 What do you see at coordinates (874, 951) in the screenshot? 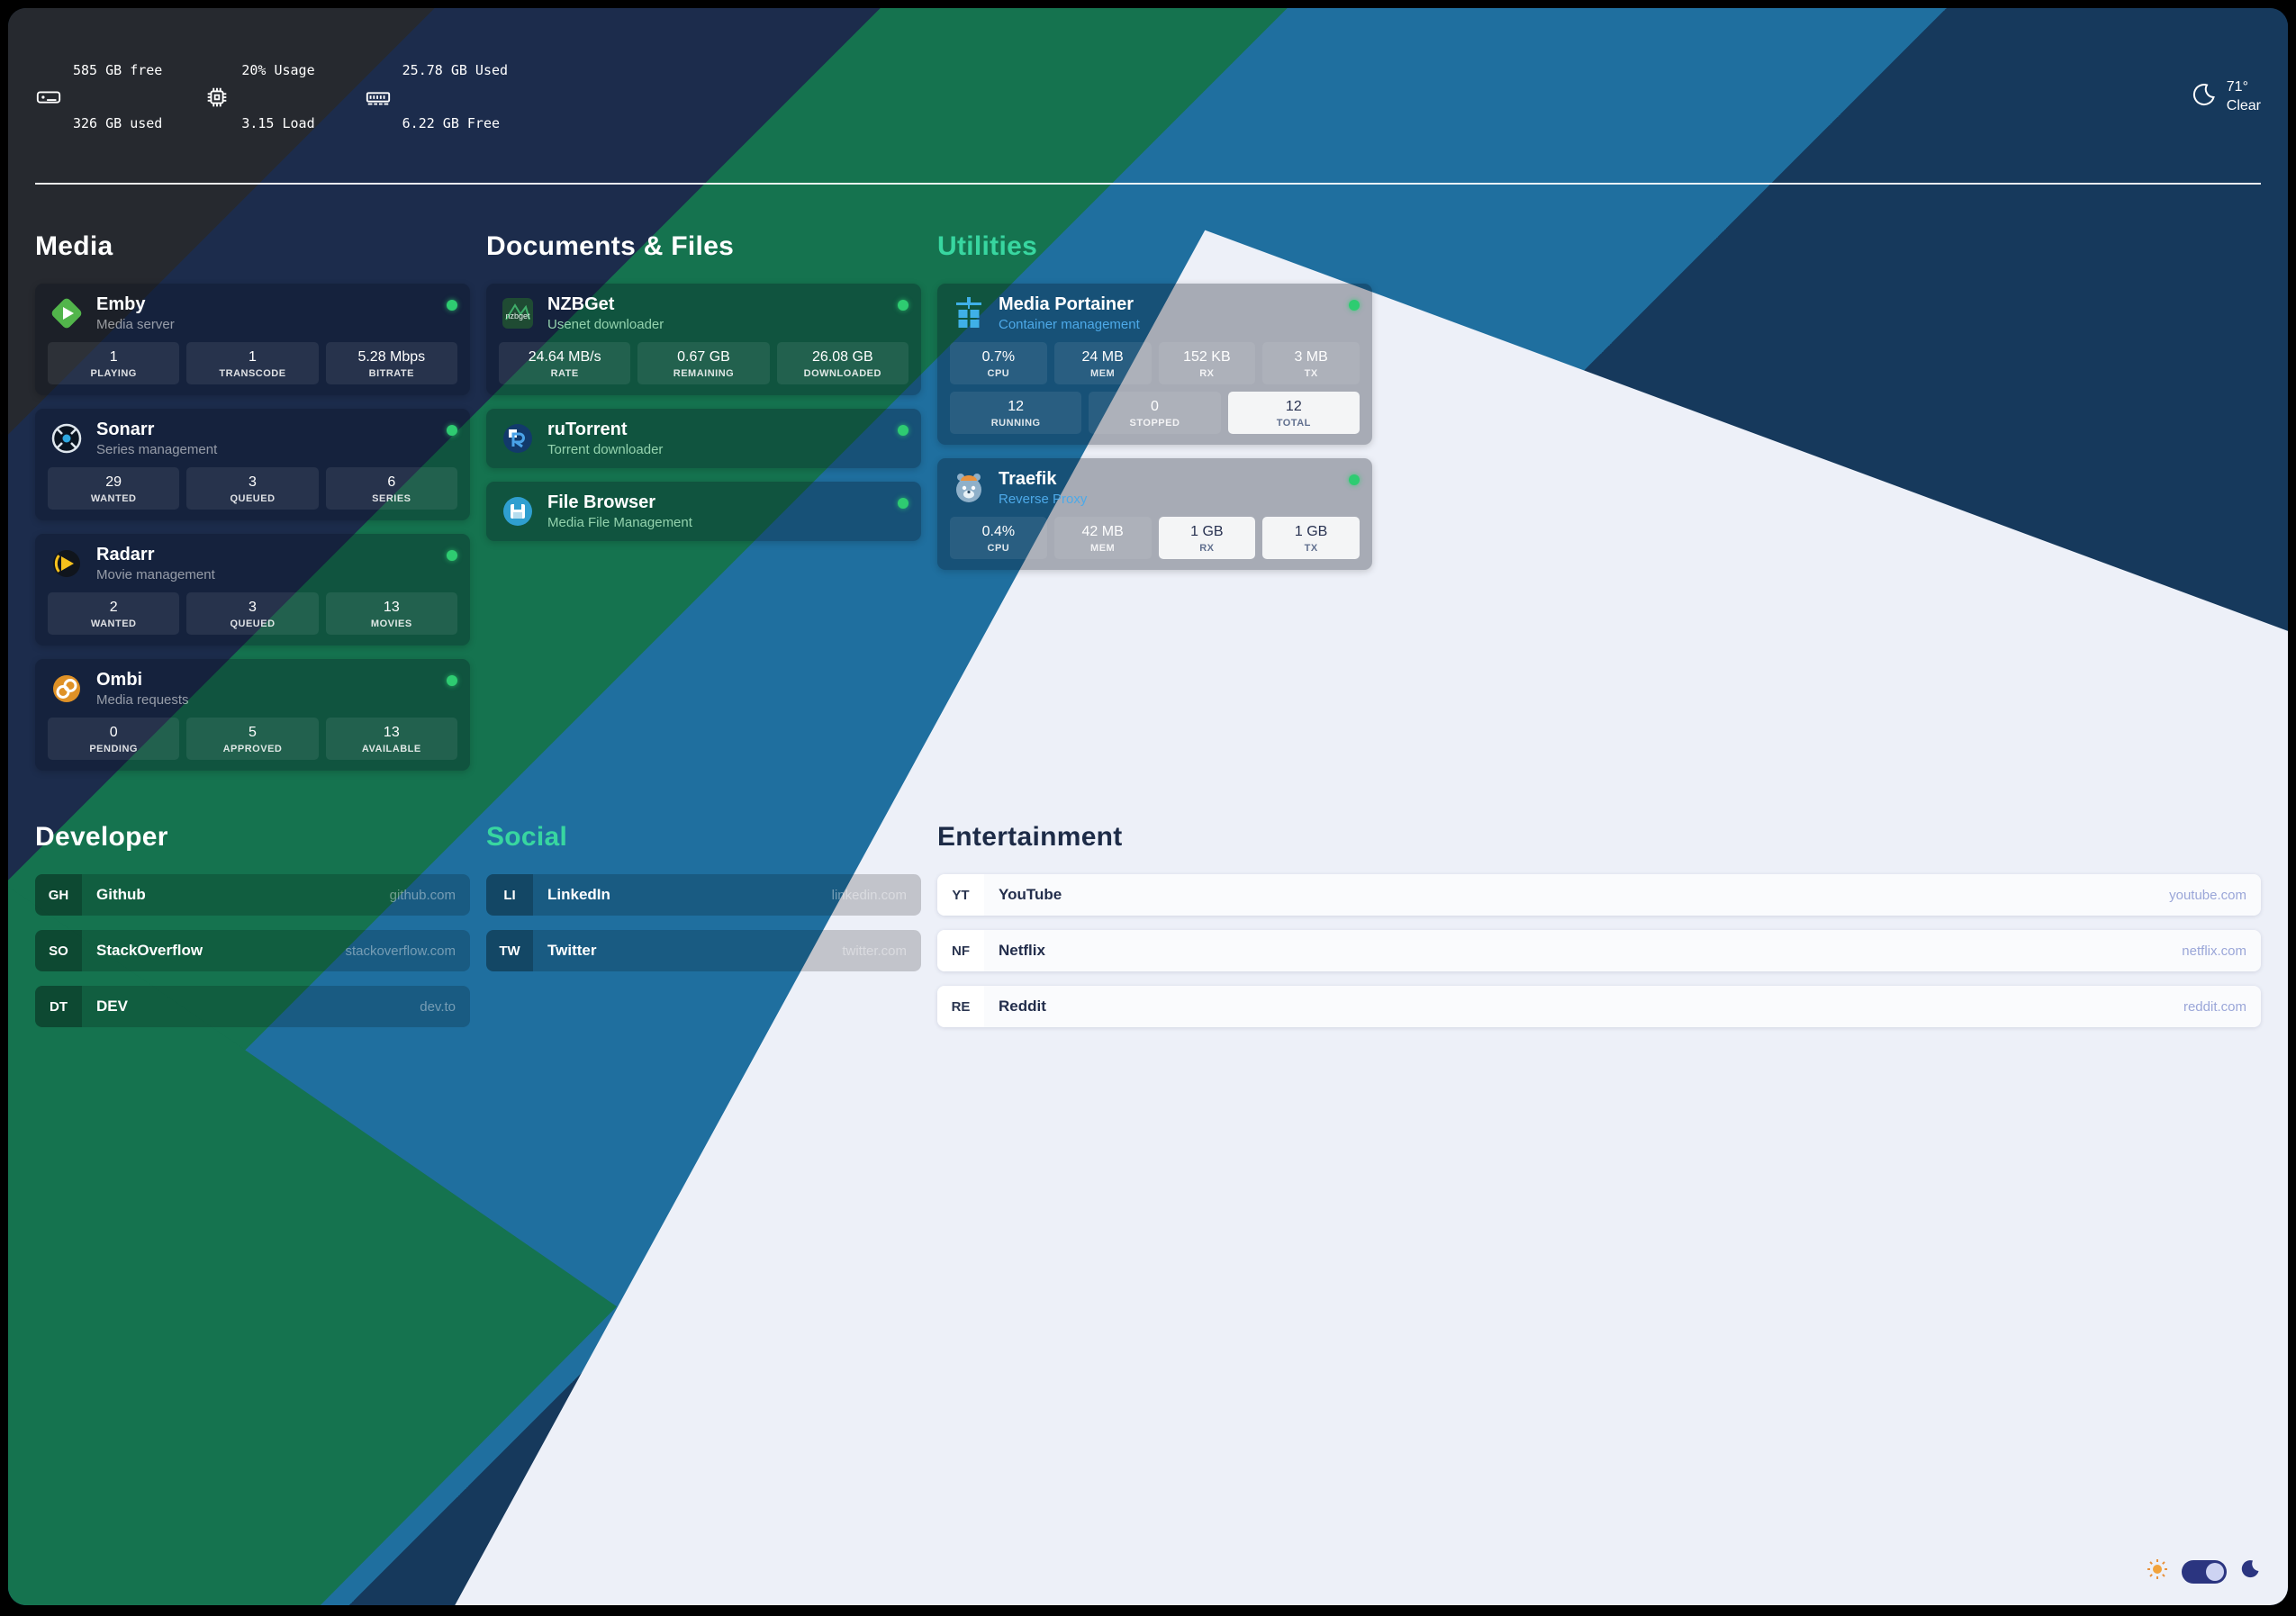
I see `bookmark-url: twitter.com` at bounding box center [874, 951].